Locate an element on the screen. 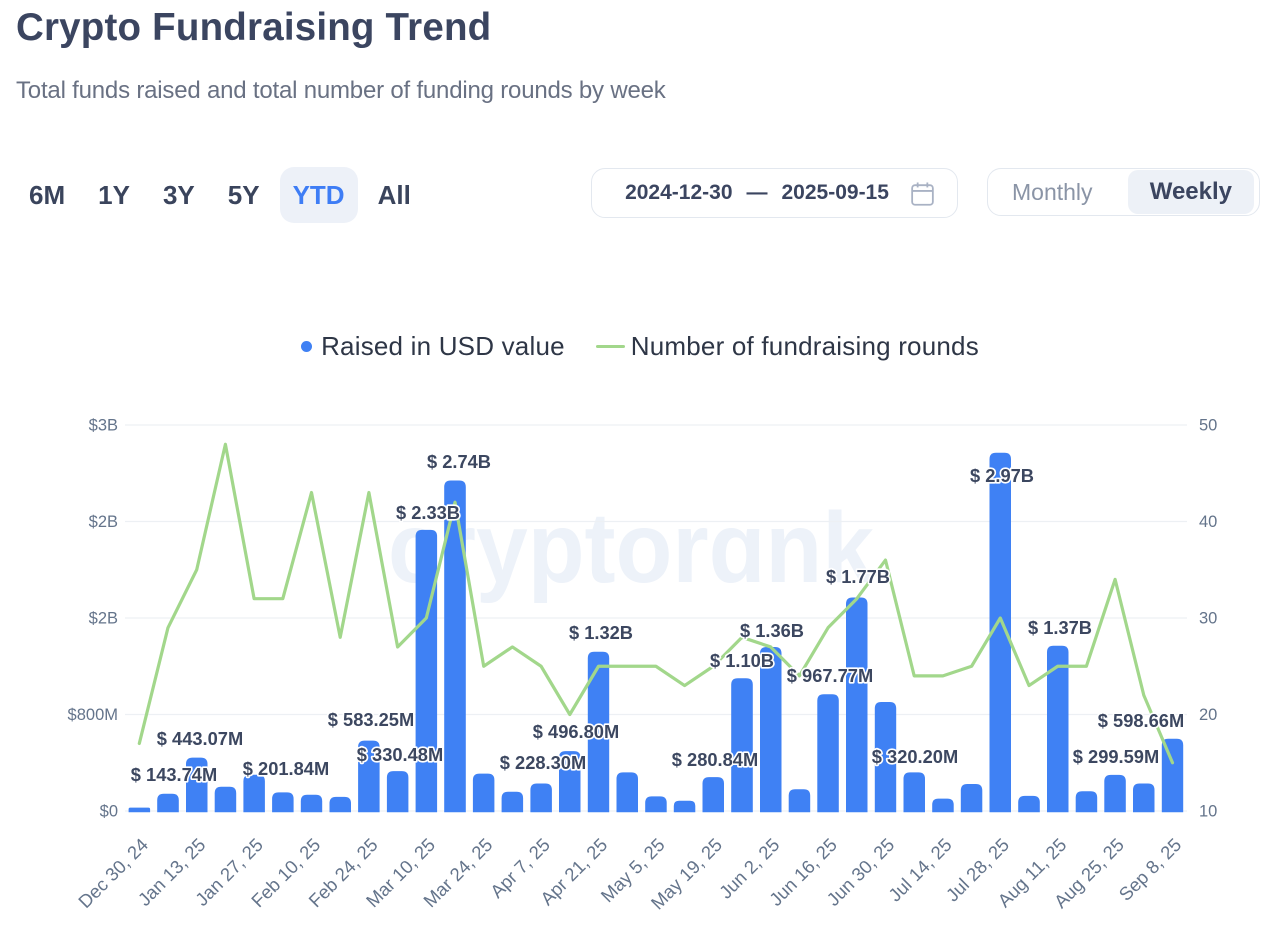  svg-text: 30 is located at coordinates (1208, 619).